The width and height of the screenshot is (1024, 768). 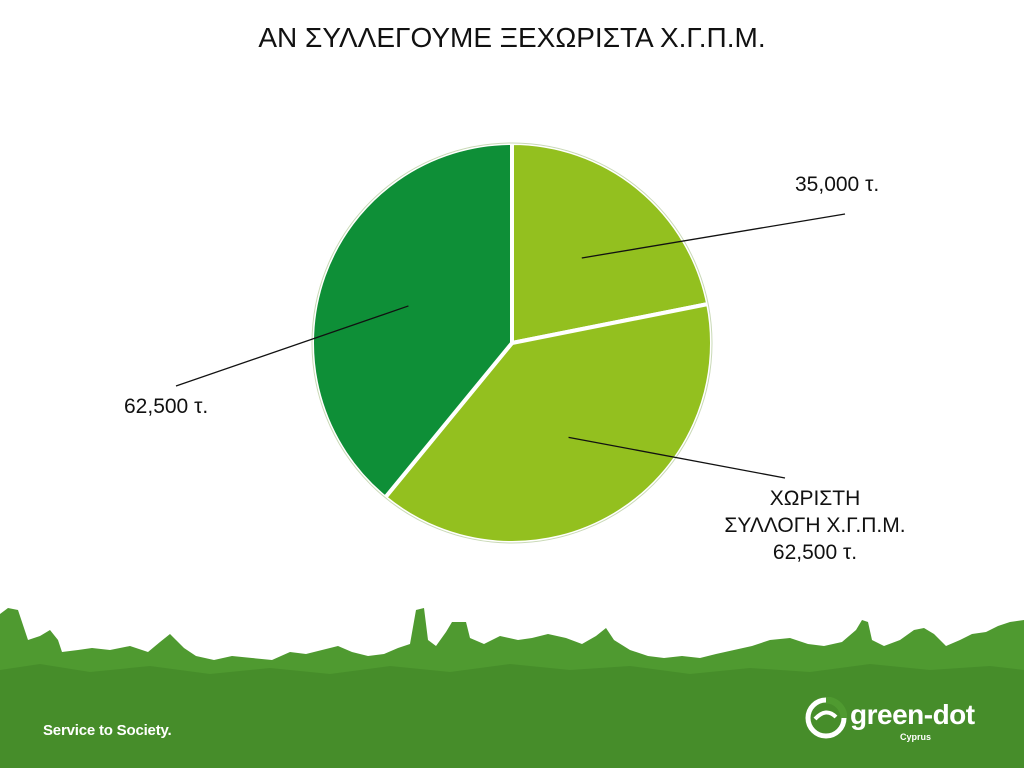 What do you see at coordinates (815, 498) in the screenshot?
I see `slice-label-line: ΧΩΡΙΣΤΗ` at bounding box center [815, 498].